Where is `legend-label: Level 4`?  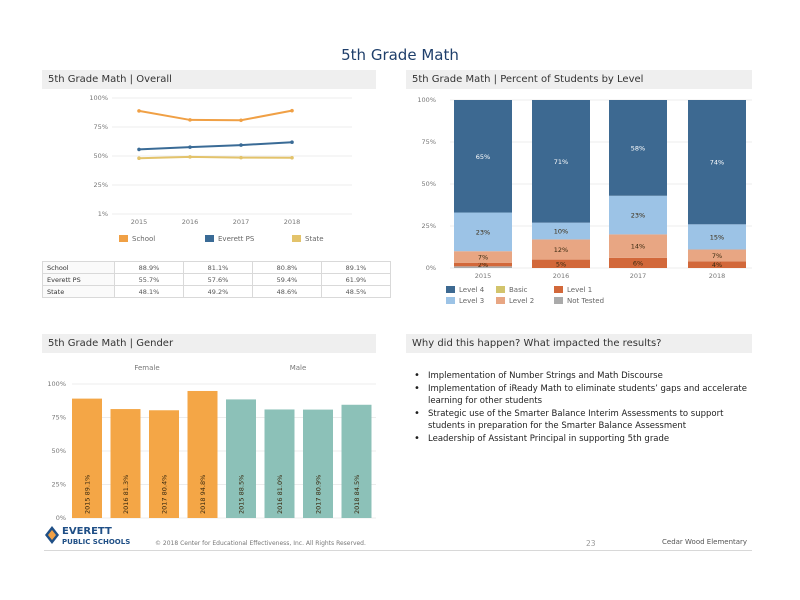 legend-label: Level 4 is located at coordinates (472, 290).